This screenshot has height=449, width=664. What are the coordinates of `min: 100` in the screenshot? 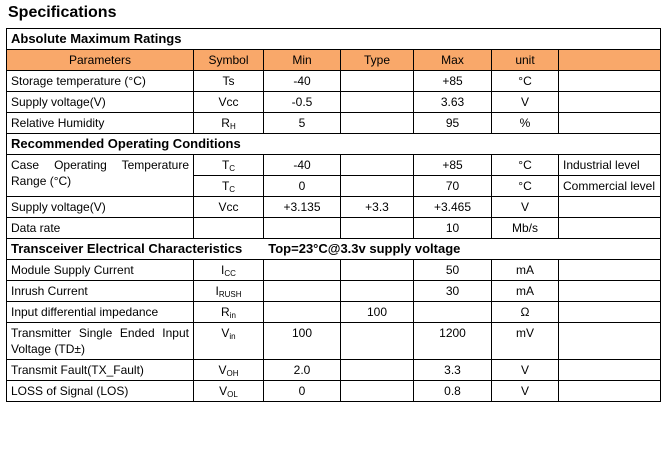 It's located at (302, 341).